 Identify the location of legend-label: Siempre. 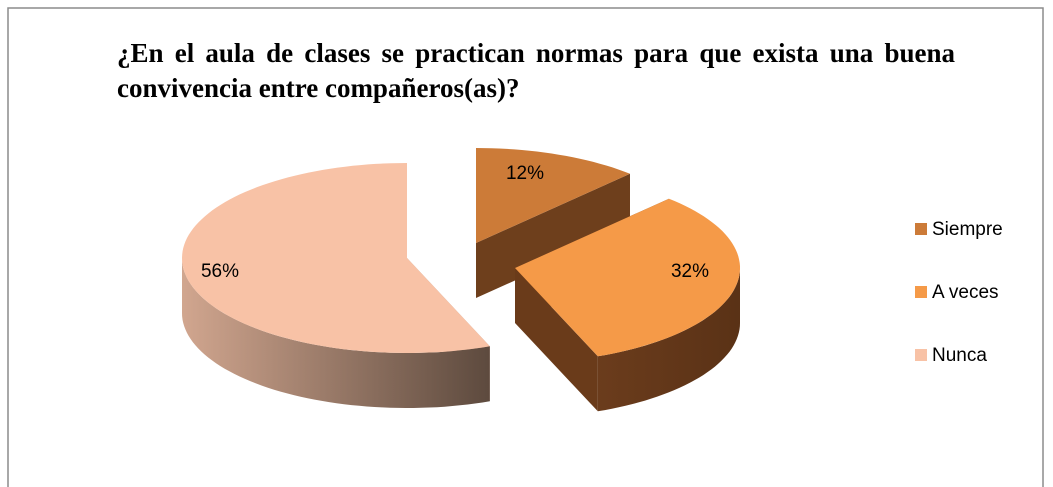
(967, 229).